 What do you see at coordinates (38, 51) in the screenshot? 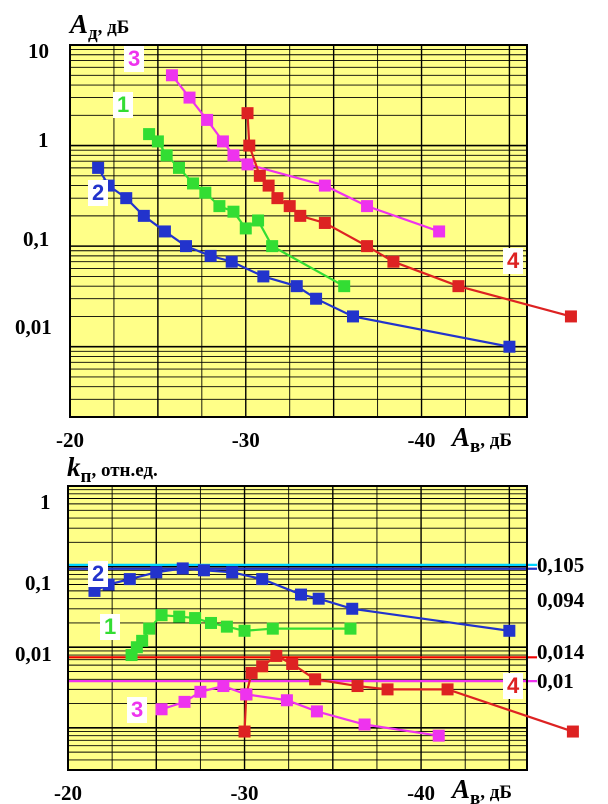
I see `y-tick-label: 10` at bounding box center [38, 51].